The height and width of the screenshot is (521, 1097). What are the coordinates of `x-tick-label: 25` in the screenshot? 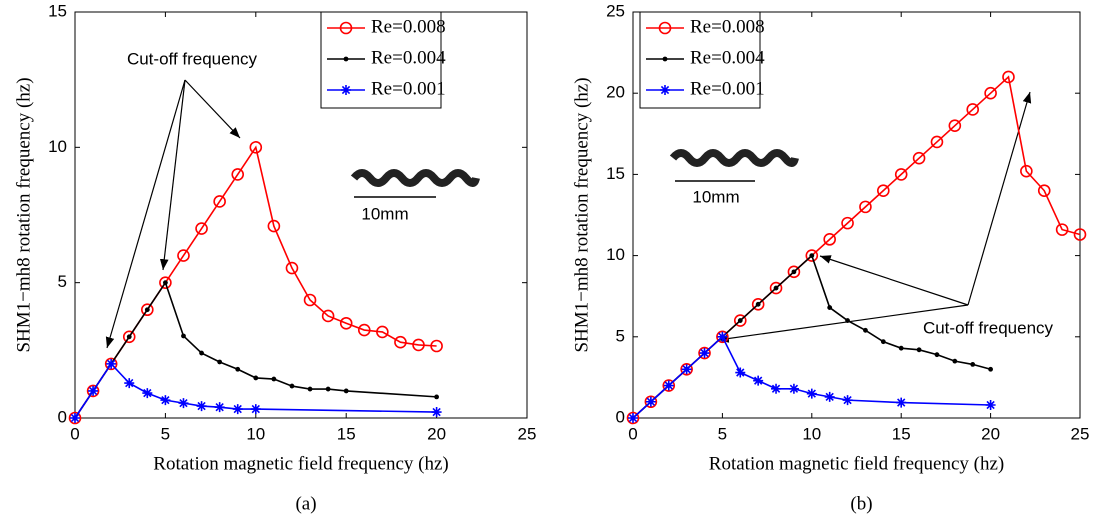 It's located at (527, 433).